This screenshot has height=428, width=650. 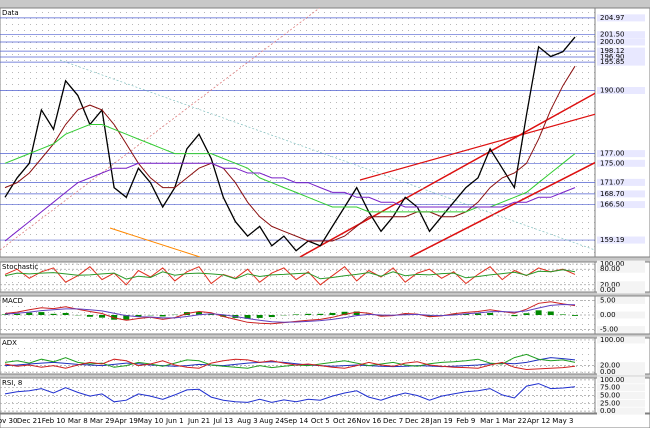 What do you see at coordinates (271, 421) in the screenshot?
I see `x-tick-label: Aug 24` at bounding box center [271, 421].